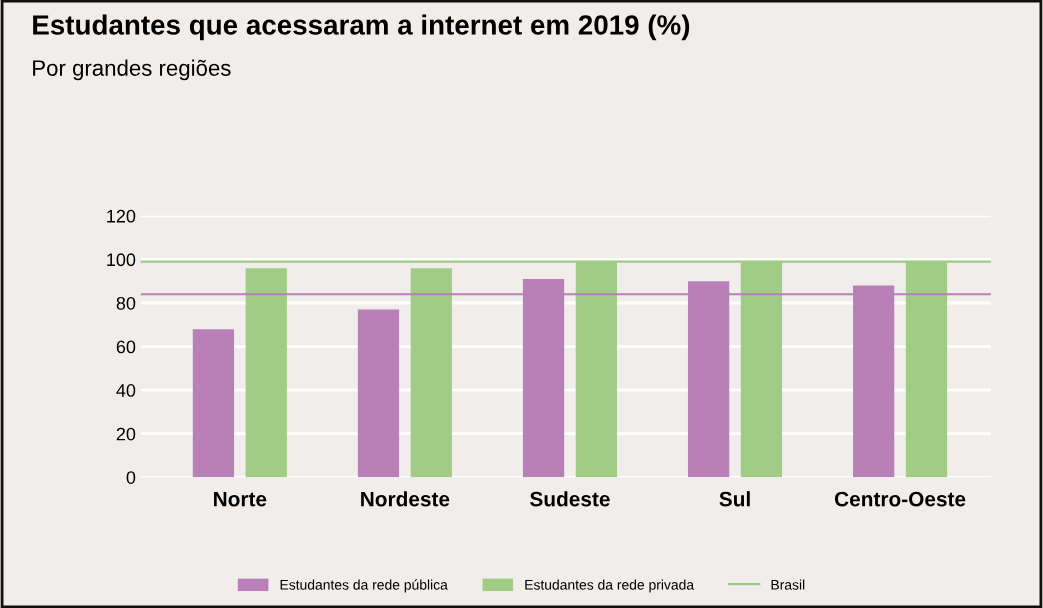 Image resolution: width=1043 pixels, height=608 pixels. What do you see at coordinates (121, 260) in the screenshot?
I see `y-tick-label: 100` at bounding box center [121, 260].